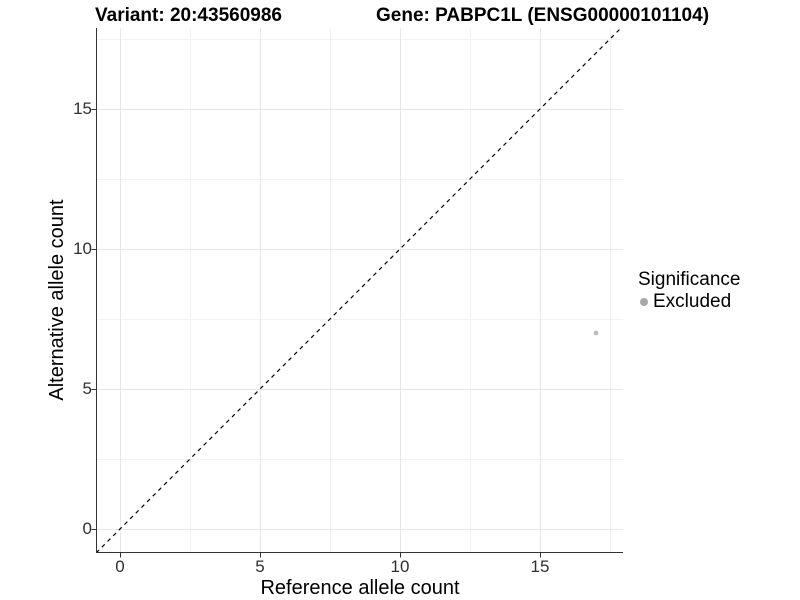 The image size is (800, 600). I want to click on y-axis-title: Alternative allele count, so click(57, 300).